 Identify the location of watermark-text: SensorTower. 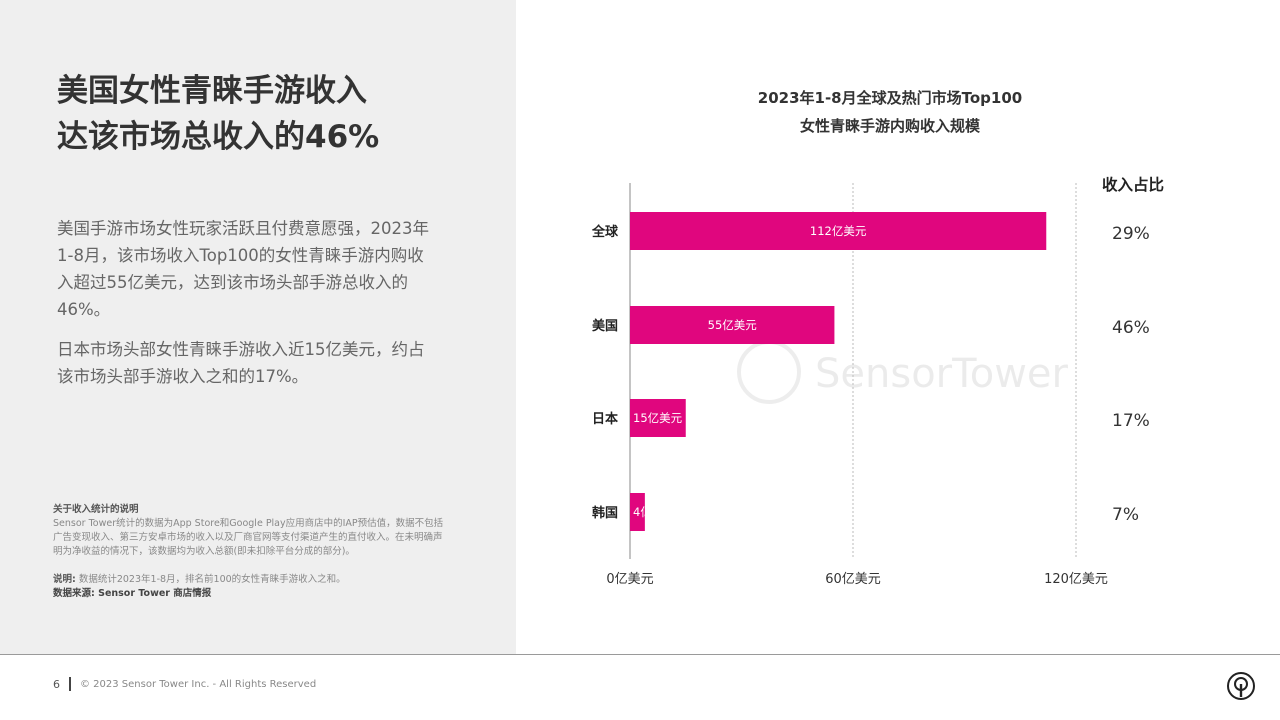
(942, 374).